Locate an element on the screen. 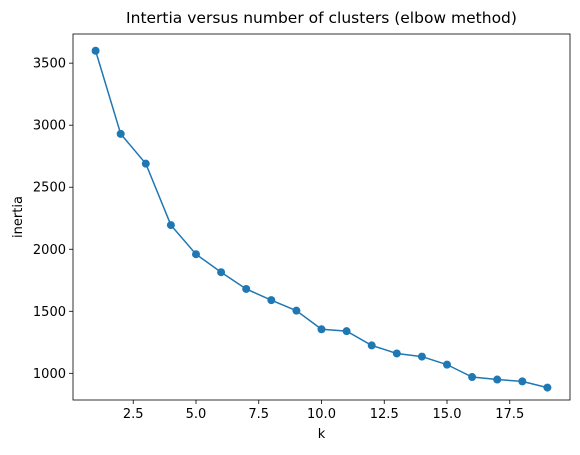 This screenshot has width=580, height=455. x-tick-label: 10.0 is located at coordinates (321, 414).